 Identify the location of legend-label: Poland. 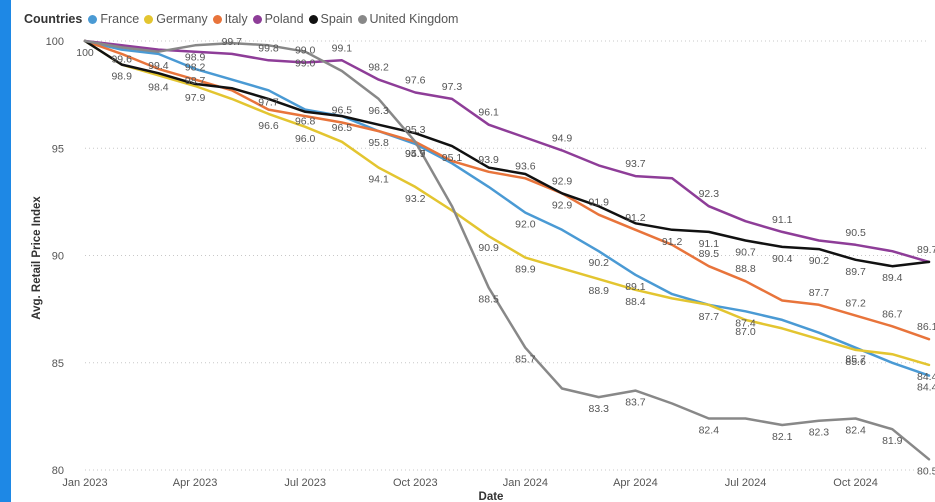
(284, 19).